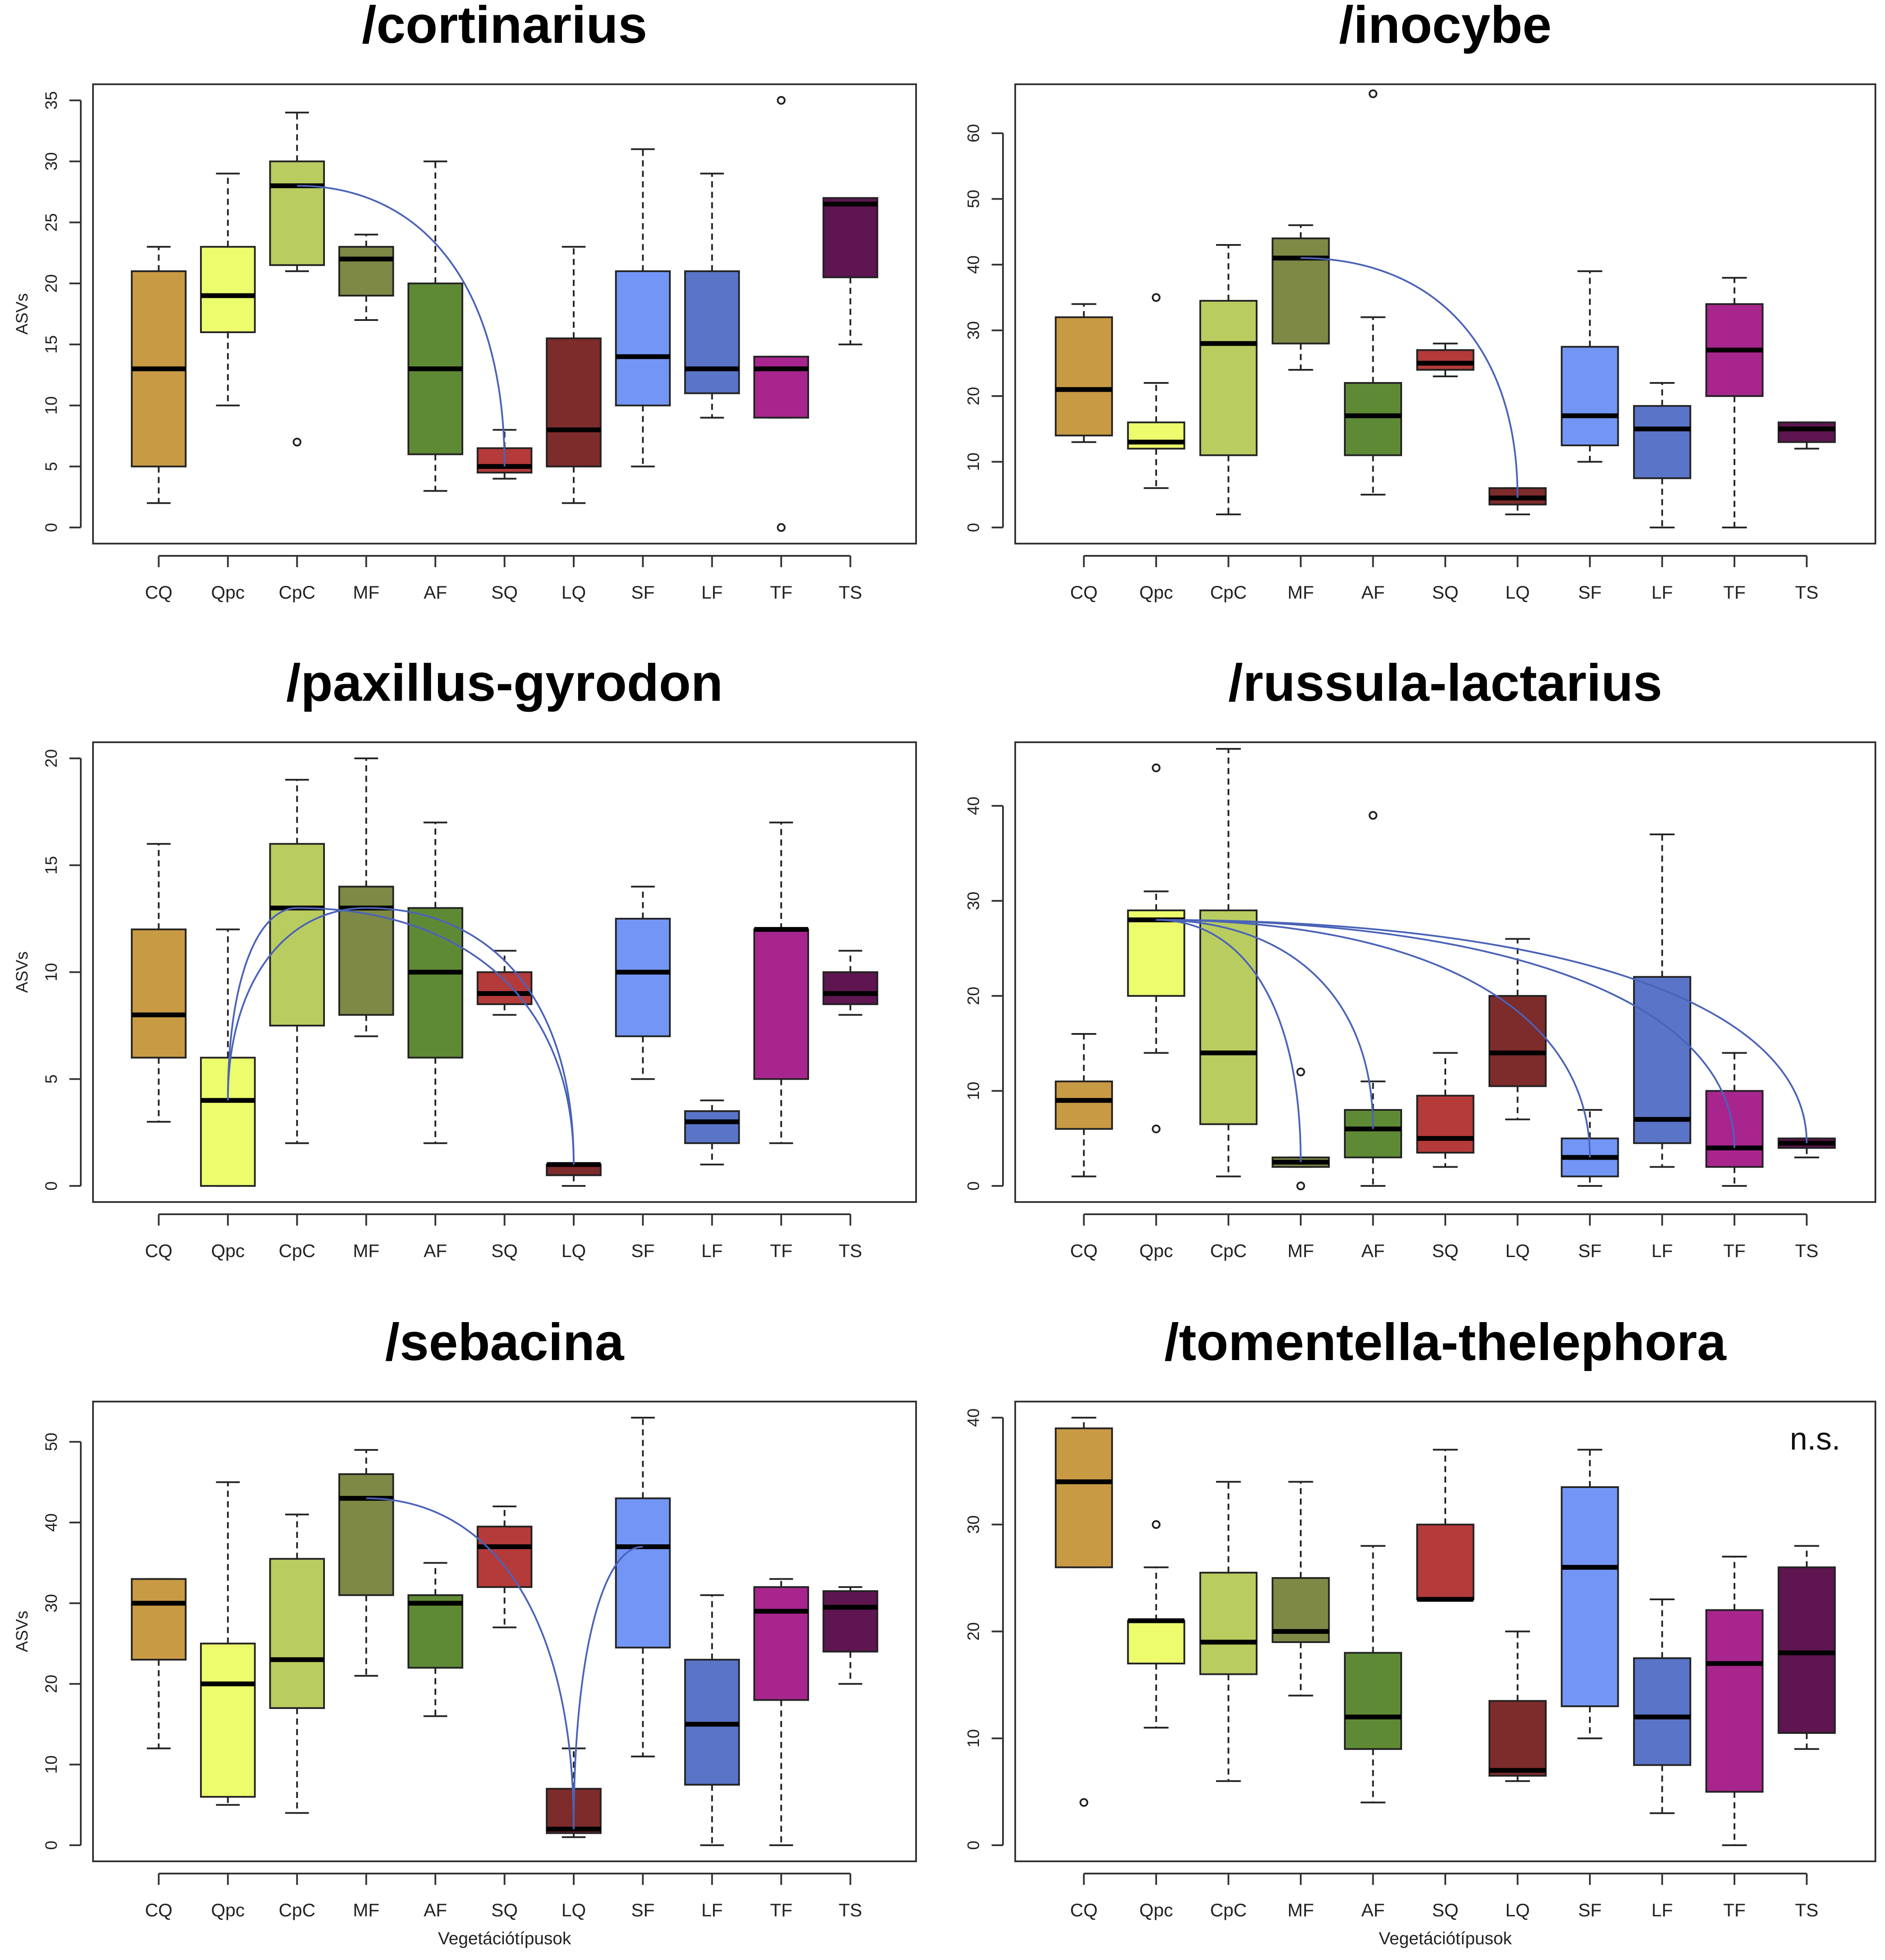 The height and width of the screenshot is (1960, 1885). What do you see at coordinates (504, 593) in the screenshot?
I see `x-tick-label: SQ` at bounding box center [504, 593].